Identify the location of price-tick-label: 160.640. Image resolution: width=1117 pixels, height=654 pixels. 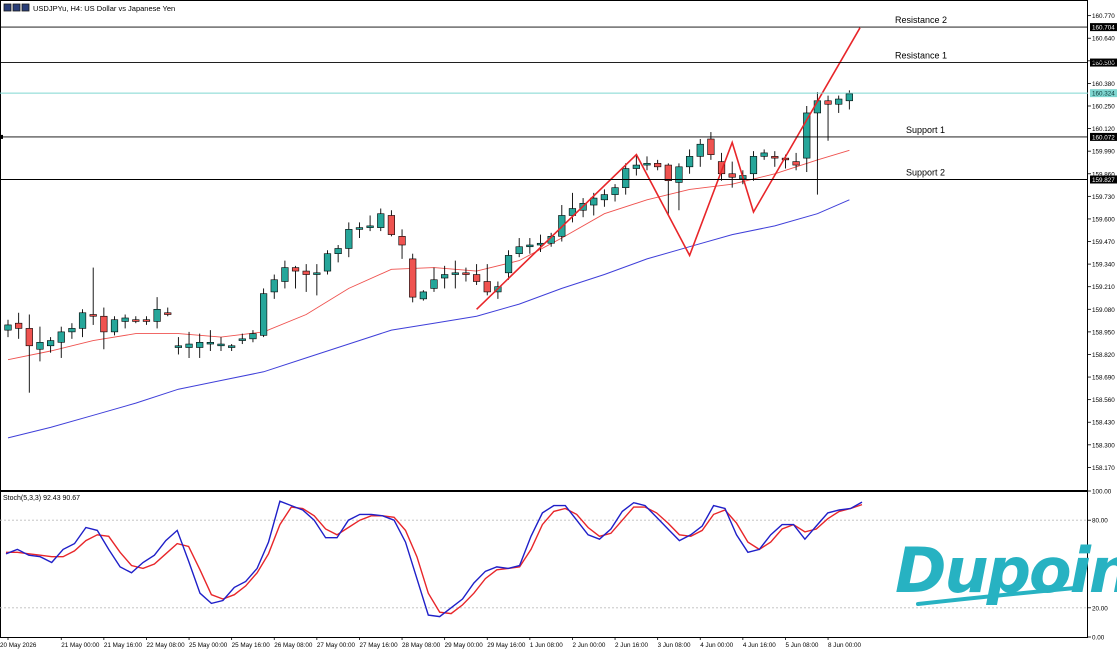
(1103, 39).